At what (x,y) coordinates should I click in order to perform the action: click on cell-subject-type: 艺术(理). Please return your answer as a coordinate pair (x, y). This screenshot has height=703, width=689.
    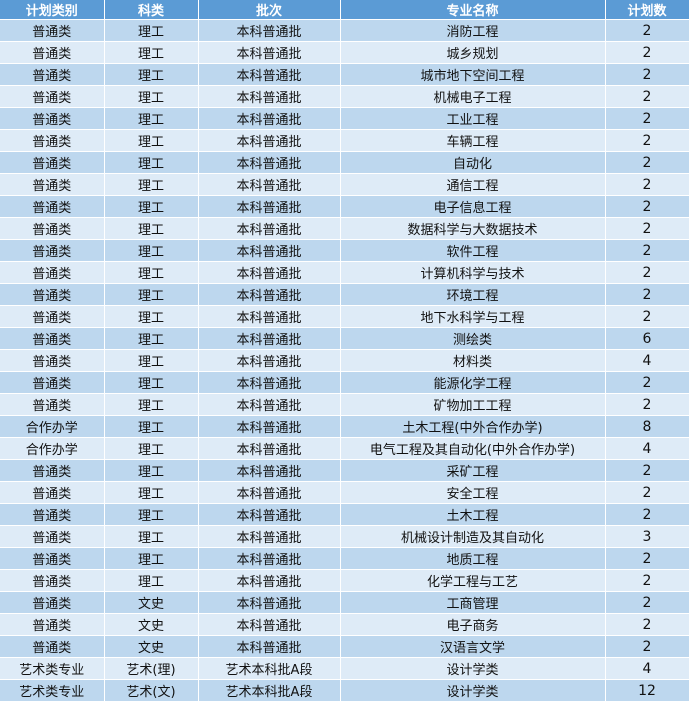
    Looking at the image, I should click on (151, 668).